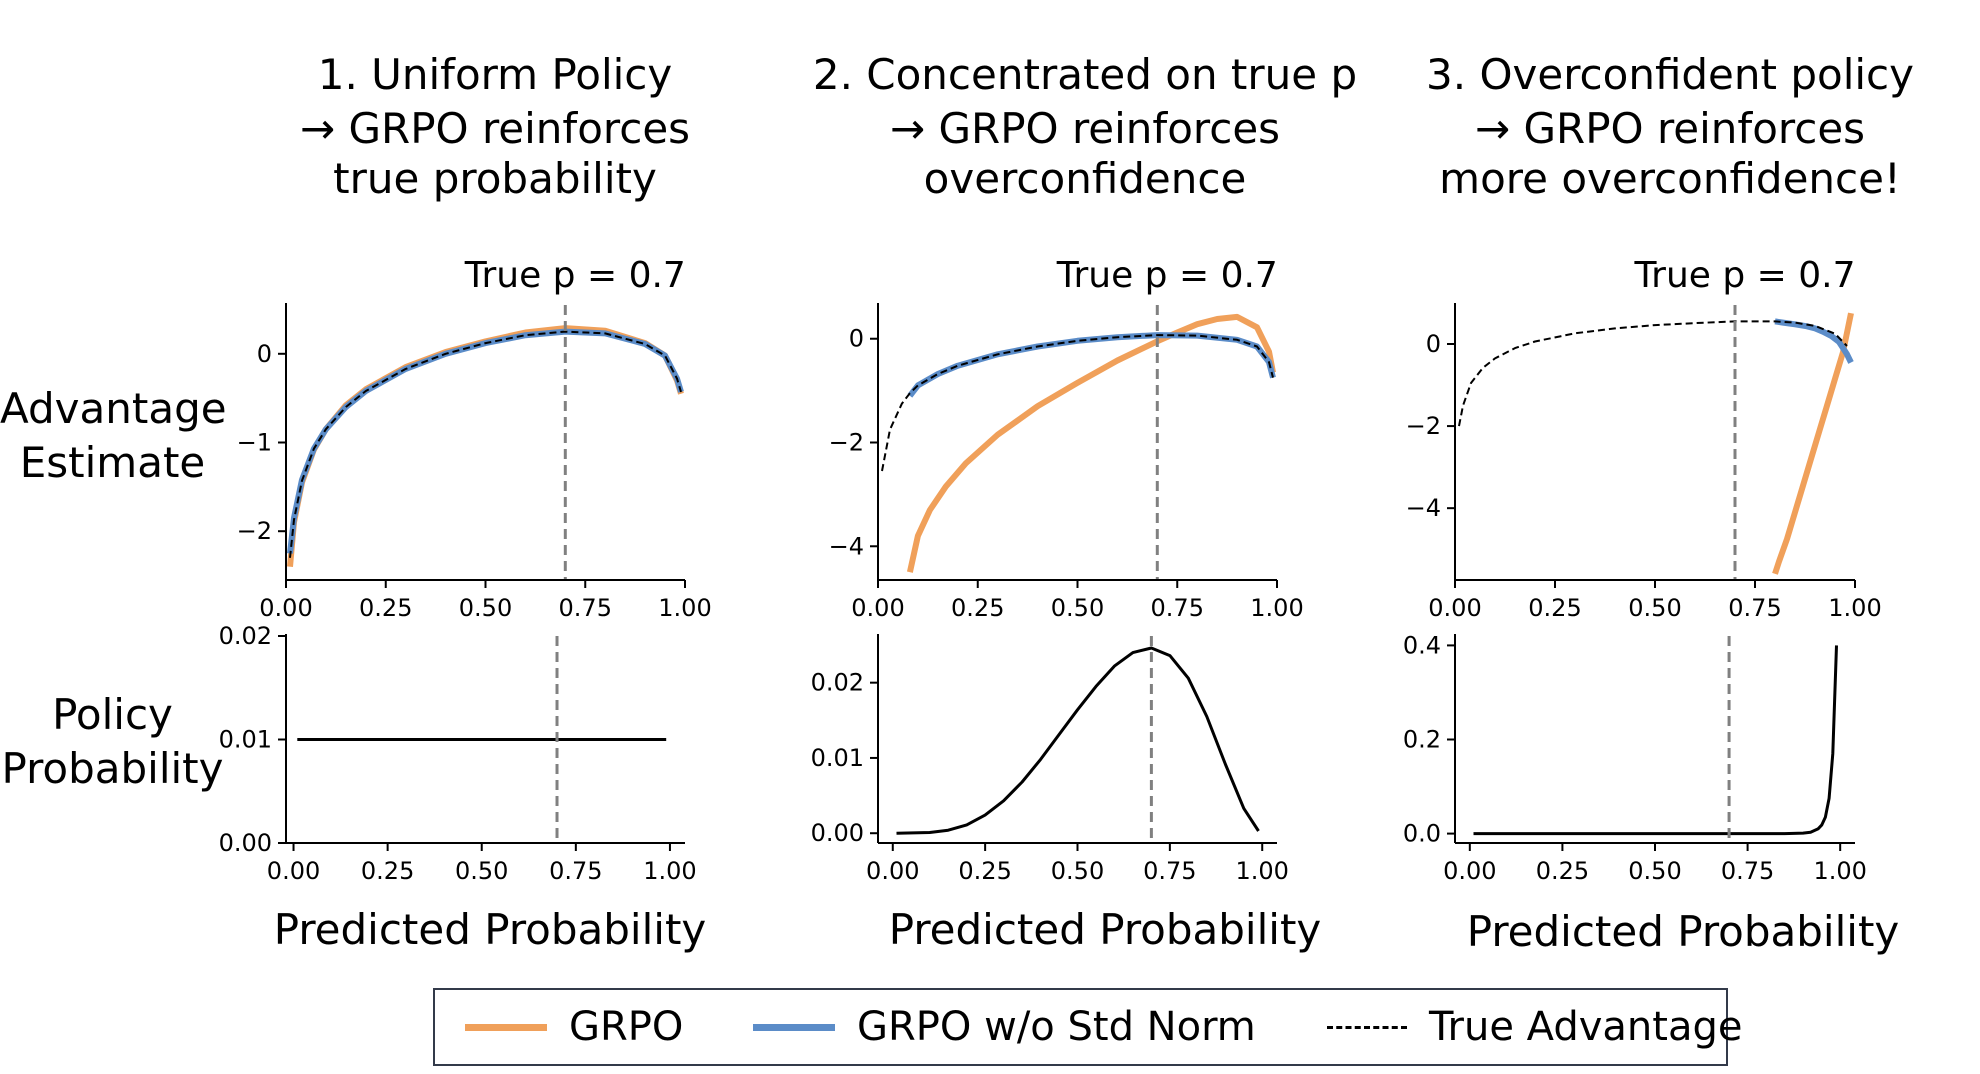 The width and height of the screenshot is (1980, 1074). Describe the element at coordinates (1177, 608) in the screenshot. I see `x-tick-label-adv-2-3: 0.75` at that location.